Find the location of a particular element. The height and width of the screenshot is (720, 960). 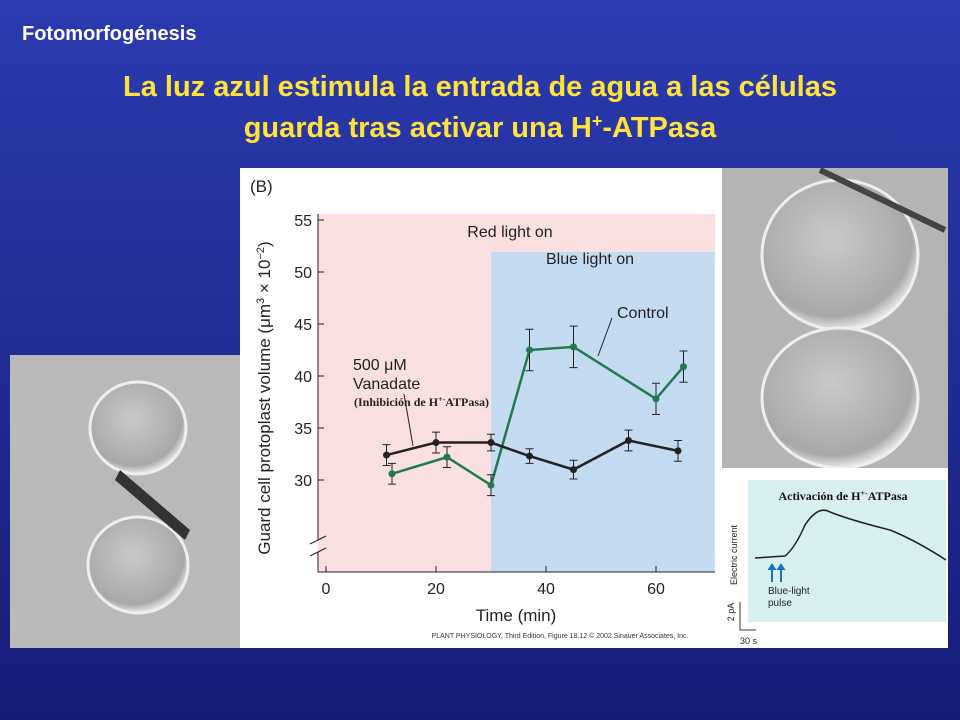

y-label-text: ) is located at coordinates (264, 244).